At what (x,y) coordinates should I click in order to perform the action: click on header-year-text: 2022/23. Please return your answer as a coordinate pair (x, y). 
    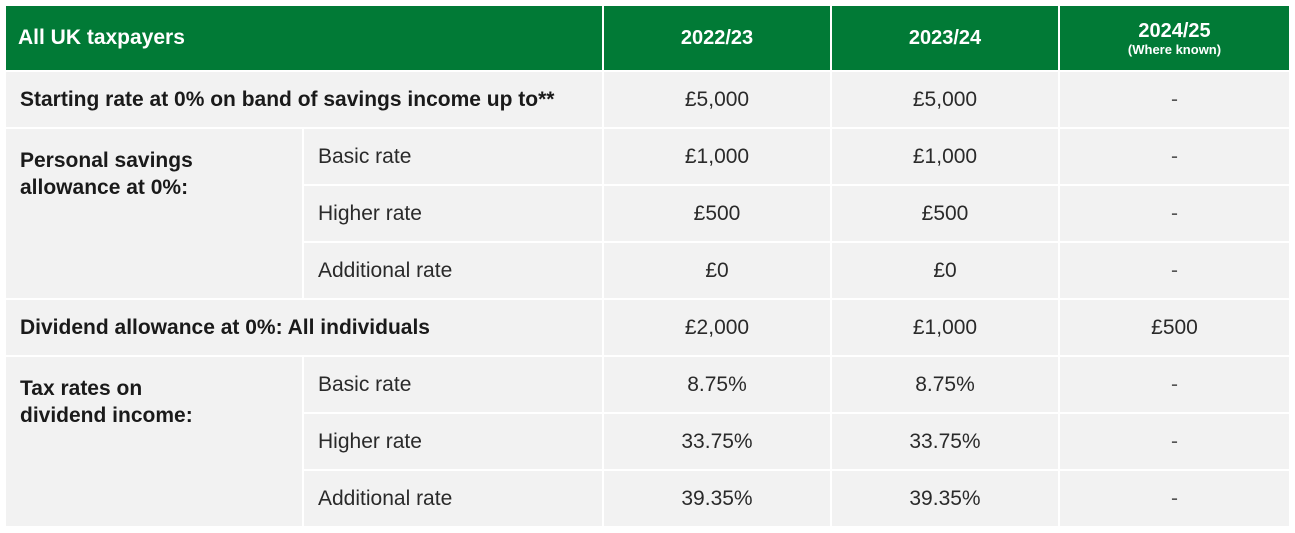
    Looking at the image, I should click on (717, 38).